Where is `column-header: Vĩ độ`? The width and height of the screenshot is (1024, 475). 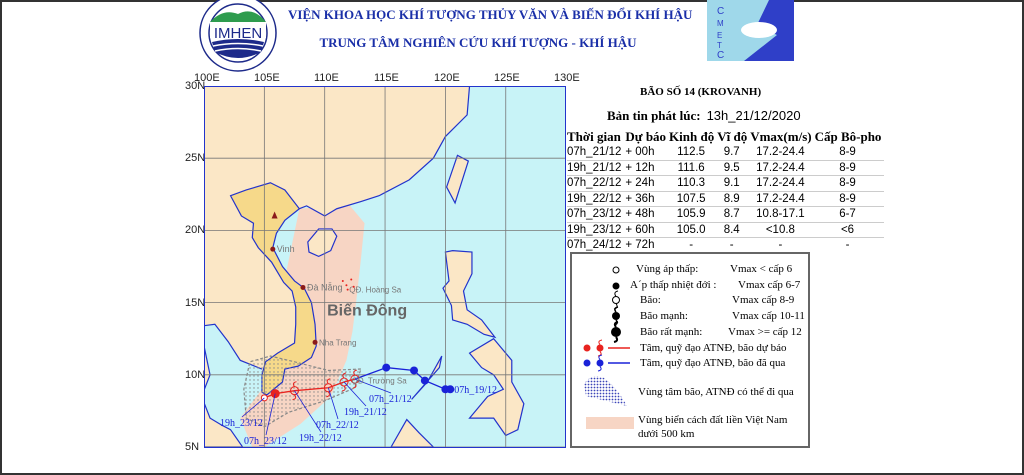
column-header: Vĩ độ is located at coordinates (732, 136).